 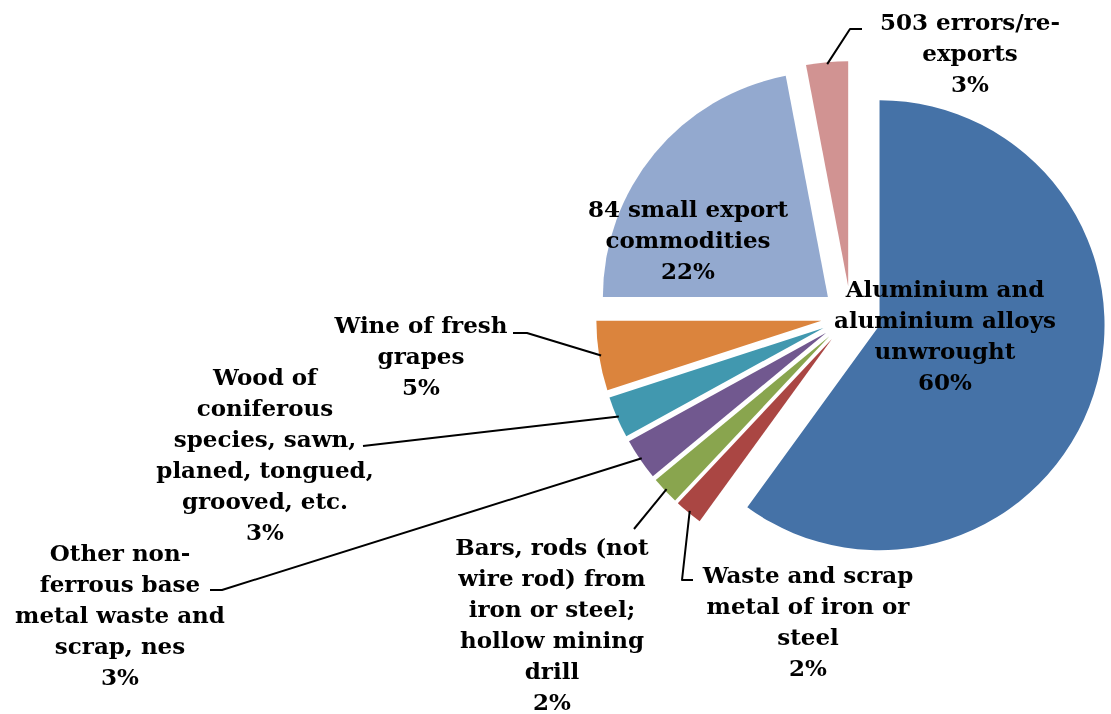 I want to click on data-label: 60%, so click(x=945, y=381).